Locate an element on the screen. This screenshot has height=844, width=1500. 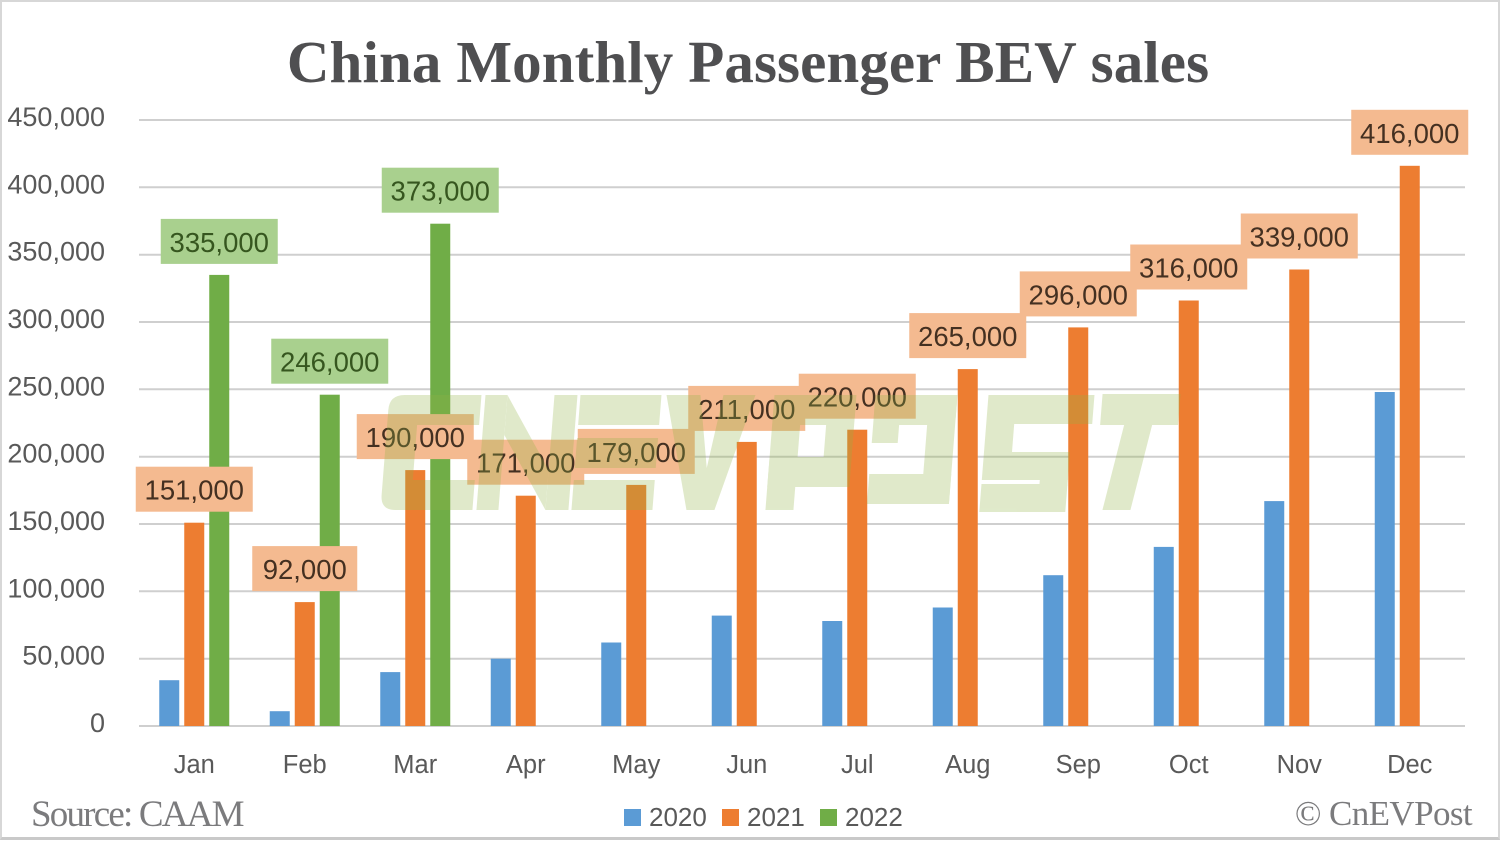
svg-text: Jan is located at coordinates (194, 765).